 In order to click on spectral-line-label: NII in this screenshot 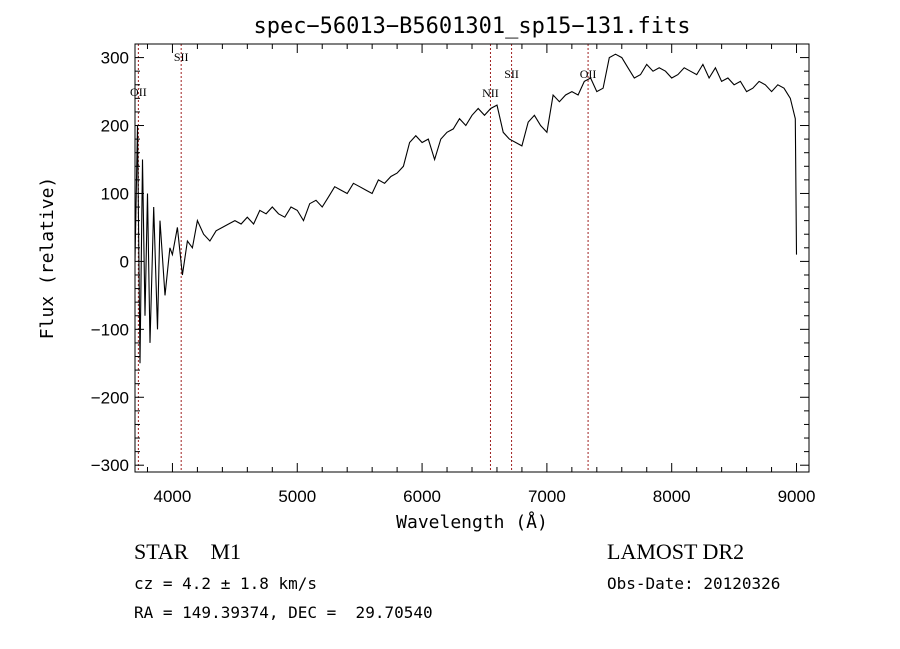, I will do `click(490, 93)`.